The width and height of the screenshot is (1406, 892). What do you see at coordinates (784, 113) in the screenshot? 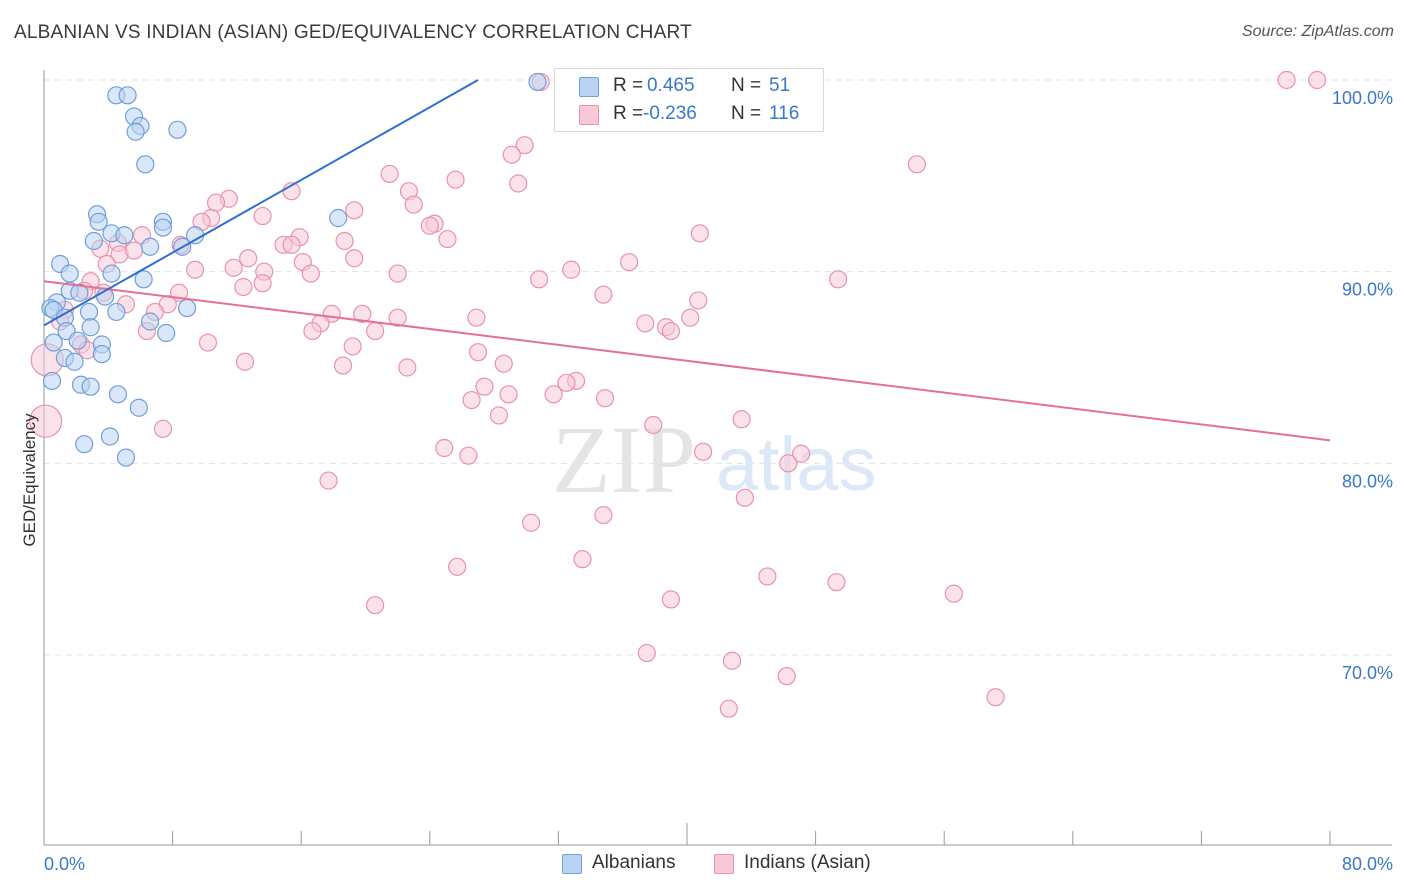
I see `legend-n-value: 116` at bounding box center [784, 113].